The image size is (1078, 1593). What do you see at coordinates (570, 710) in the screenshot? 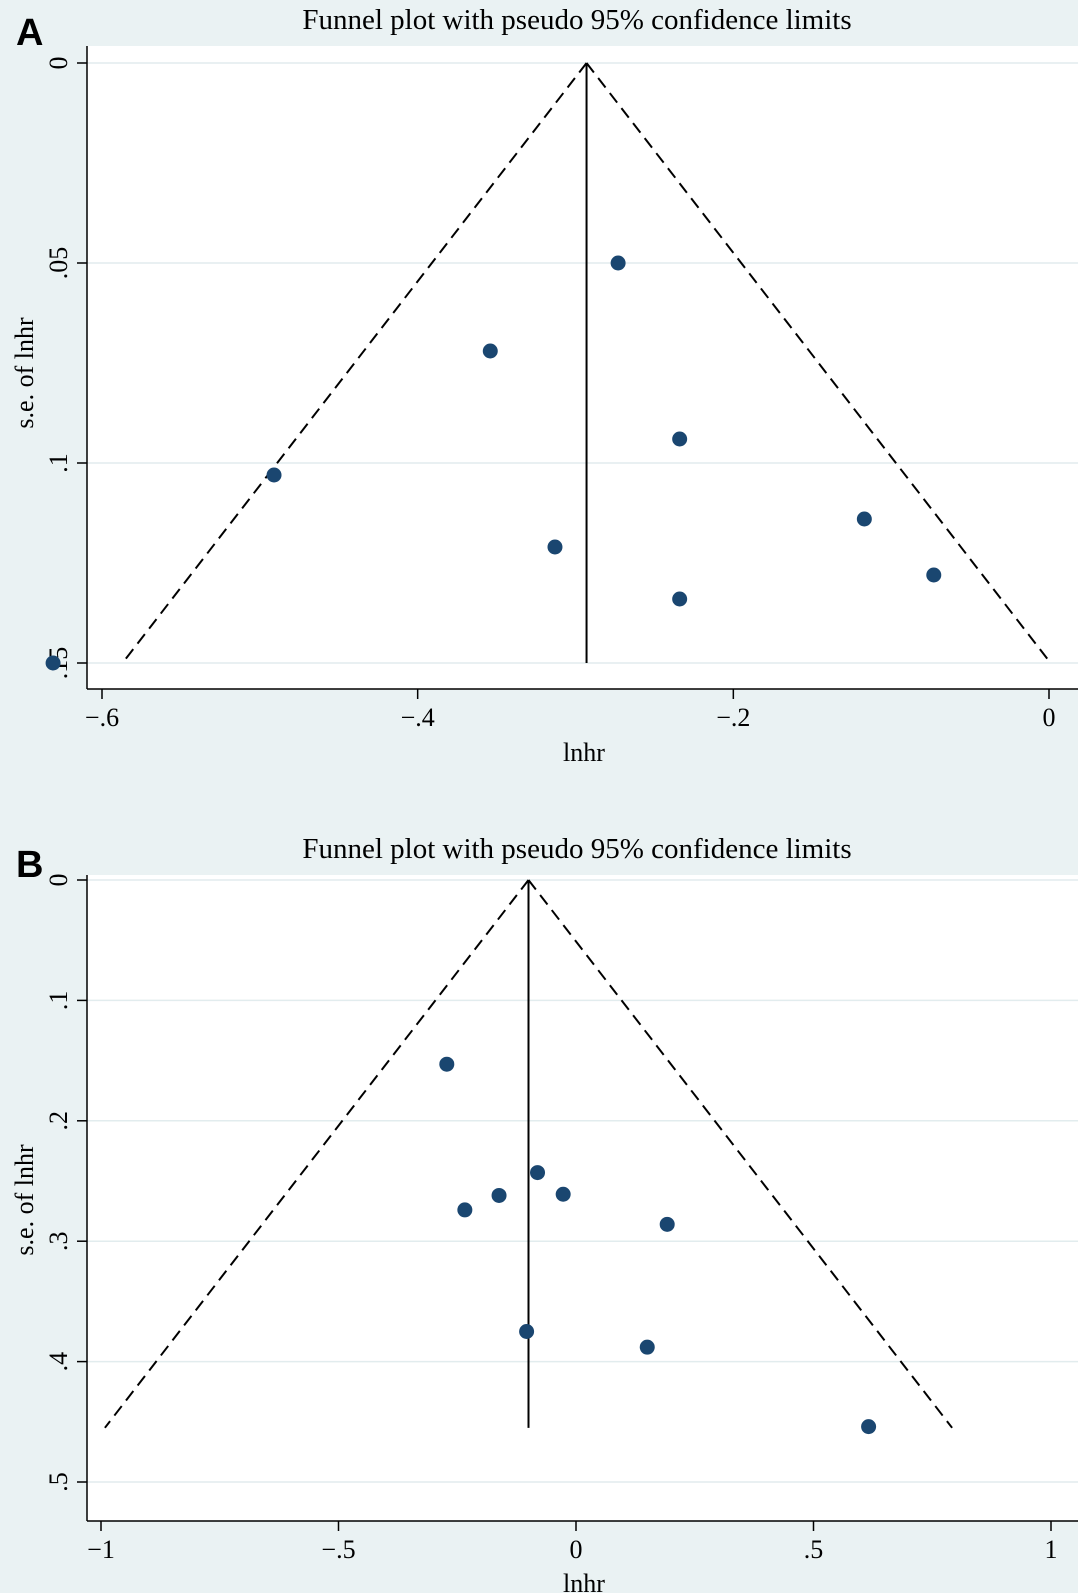
I see `x-ticks: −.6 −.4 −.2 0` at bounding box center [570, 710].